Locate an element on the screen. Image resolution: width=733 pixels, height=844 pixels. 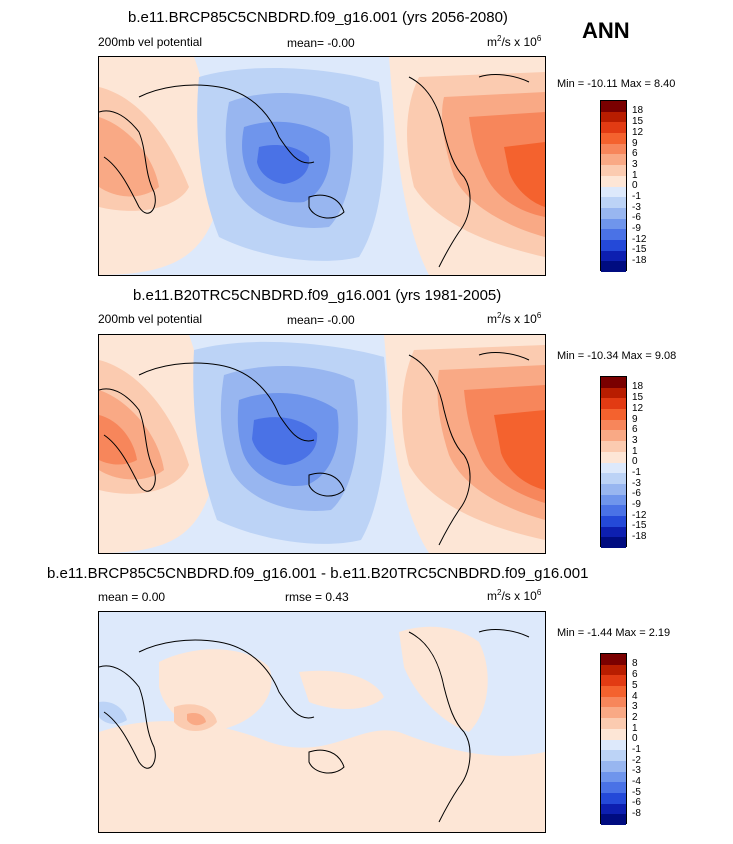
colorbar-tick: -8 is located at coordinates (636, 813).